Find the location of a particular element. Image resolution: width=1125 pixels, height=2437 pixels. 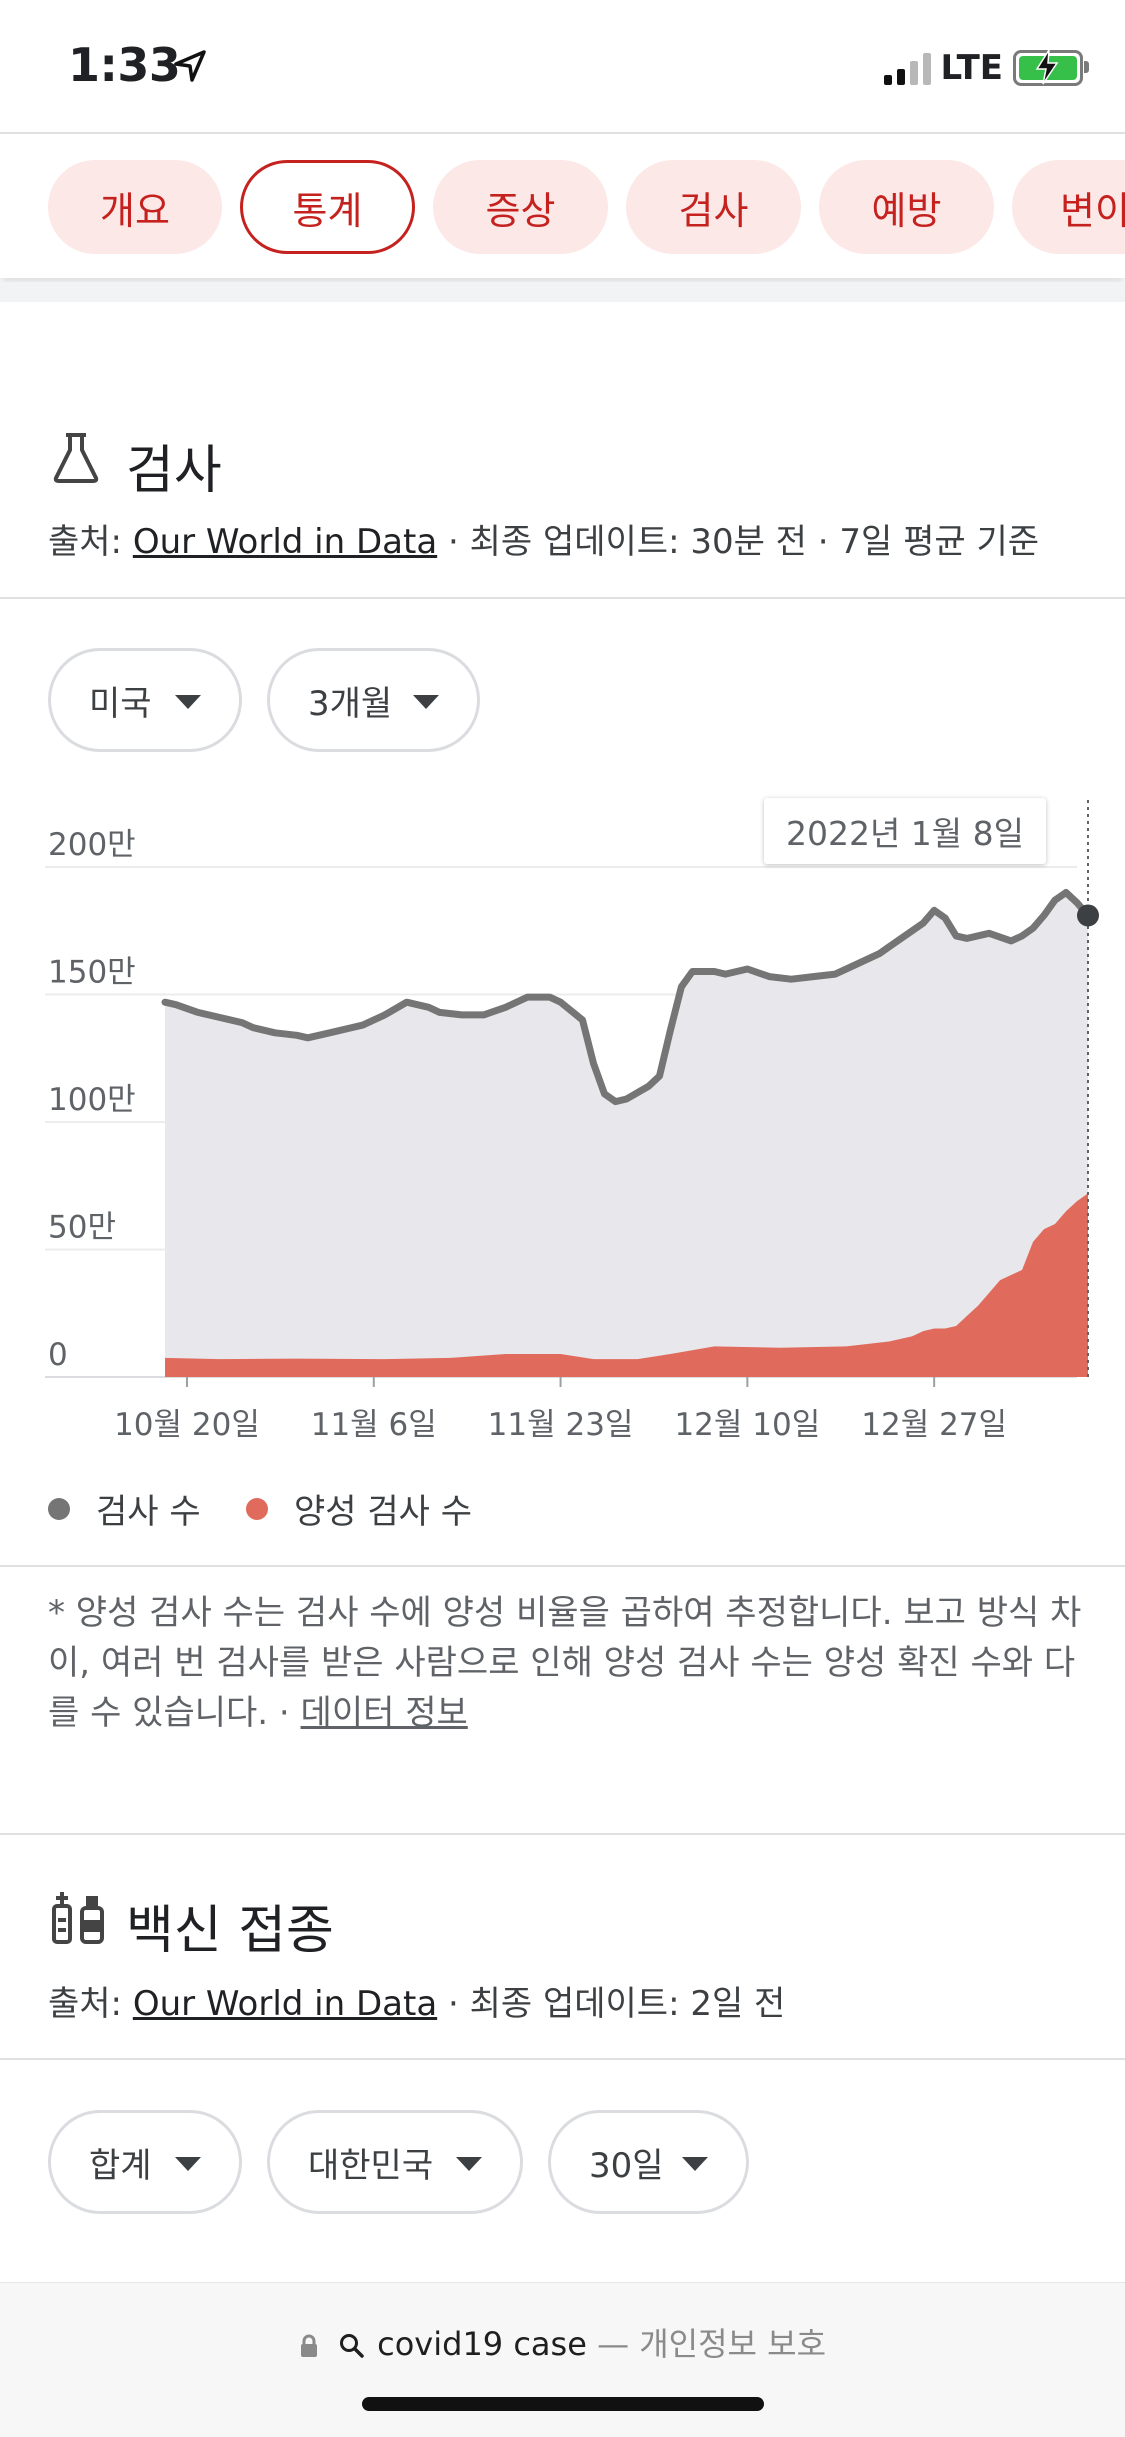

dropdown-label: 3개월 is located at coordinates (350, 703).